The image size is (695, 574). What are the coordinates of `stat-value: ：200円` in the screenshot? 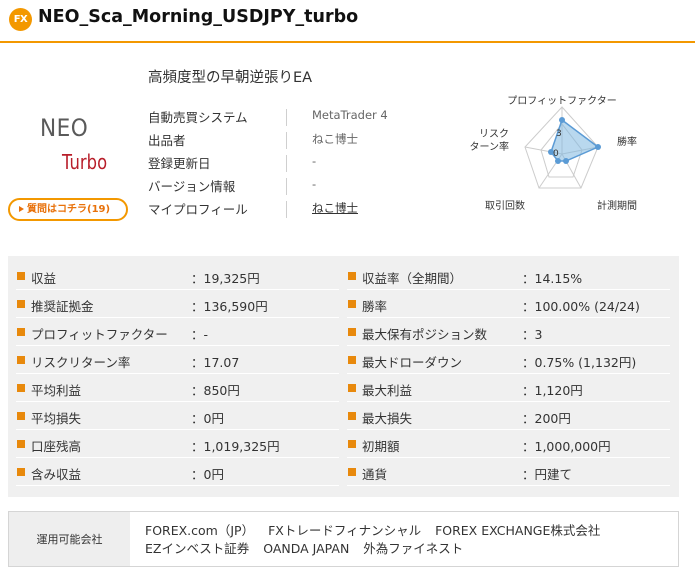 It's located at (546, 418).